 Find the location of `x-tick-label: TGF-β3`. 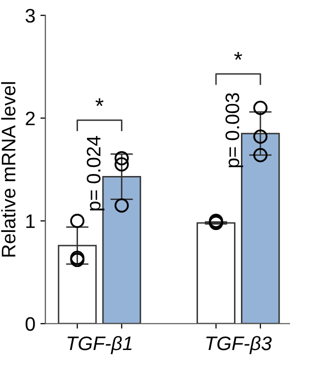

x-tick-label: TGF-β3 is located at coordinates (239, 345).